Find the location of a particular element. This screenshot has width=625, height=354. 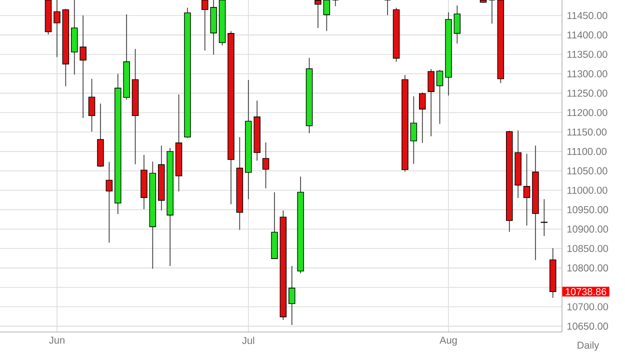

y-tick-label: 10700.00 is located at coordinates (587, 306).